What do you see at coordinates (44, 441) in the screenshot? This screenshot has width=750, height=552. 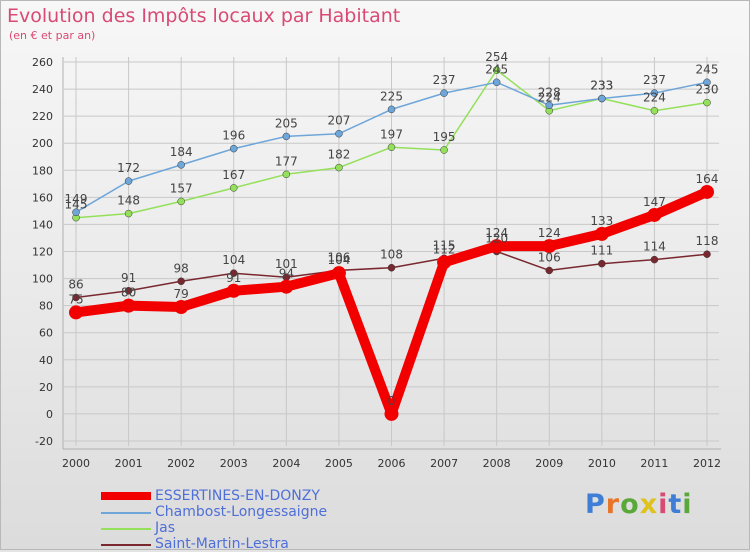 I see `y-tick-label: -20` at bounding box center [44, 441].